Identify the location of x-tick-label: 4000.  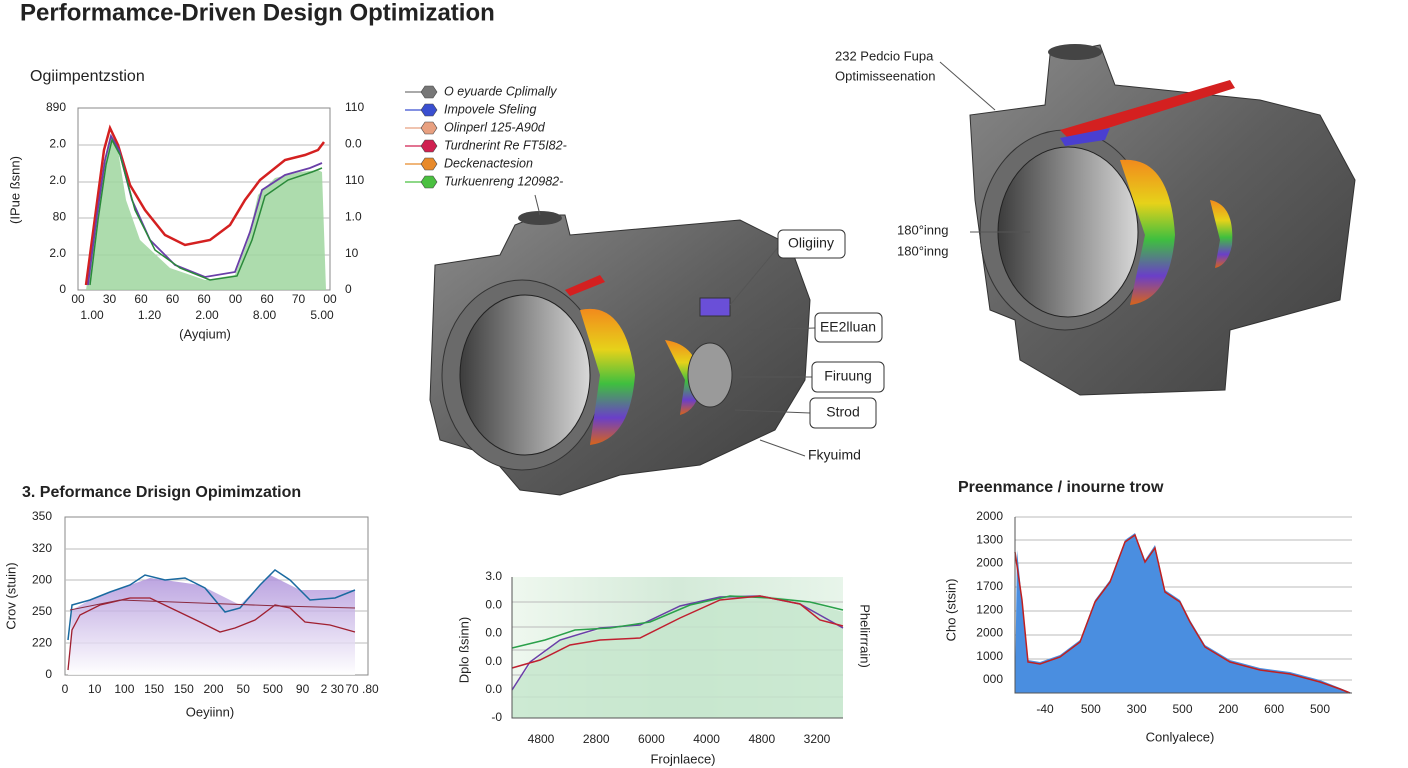
(706, 739).